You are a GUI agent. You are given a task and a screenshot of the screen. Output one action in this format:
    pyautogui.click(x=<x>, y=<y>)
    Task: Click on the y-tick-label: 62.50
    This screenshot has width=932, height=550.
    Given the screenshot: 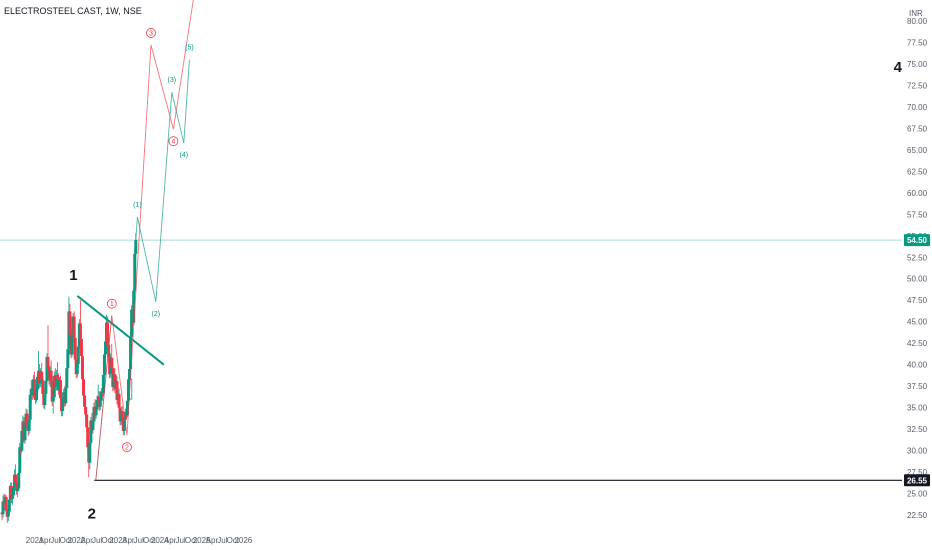 What is the action you would take?
    pyautogui.click(x=917, y=171)
    